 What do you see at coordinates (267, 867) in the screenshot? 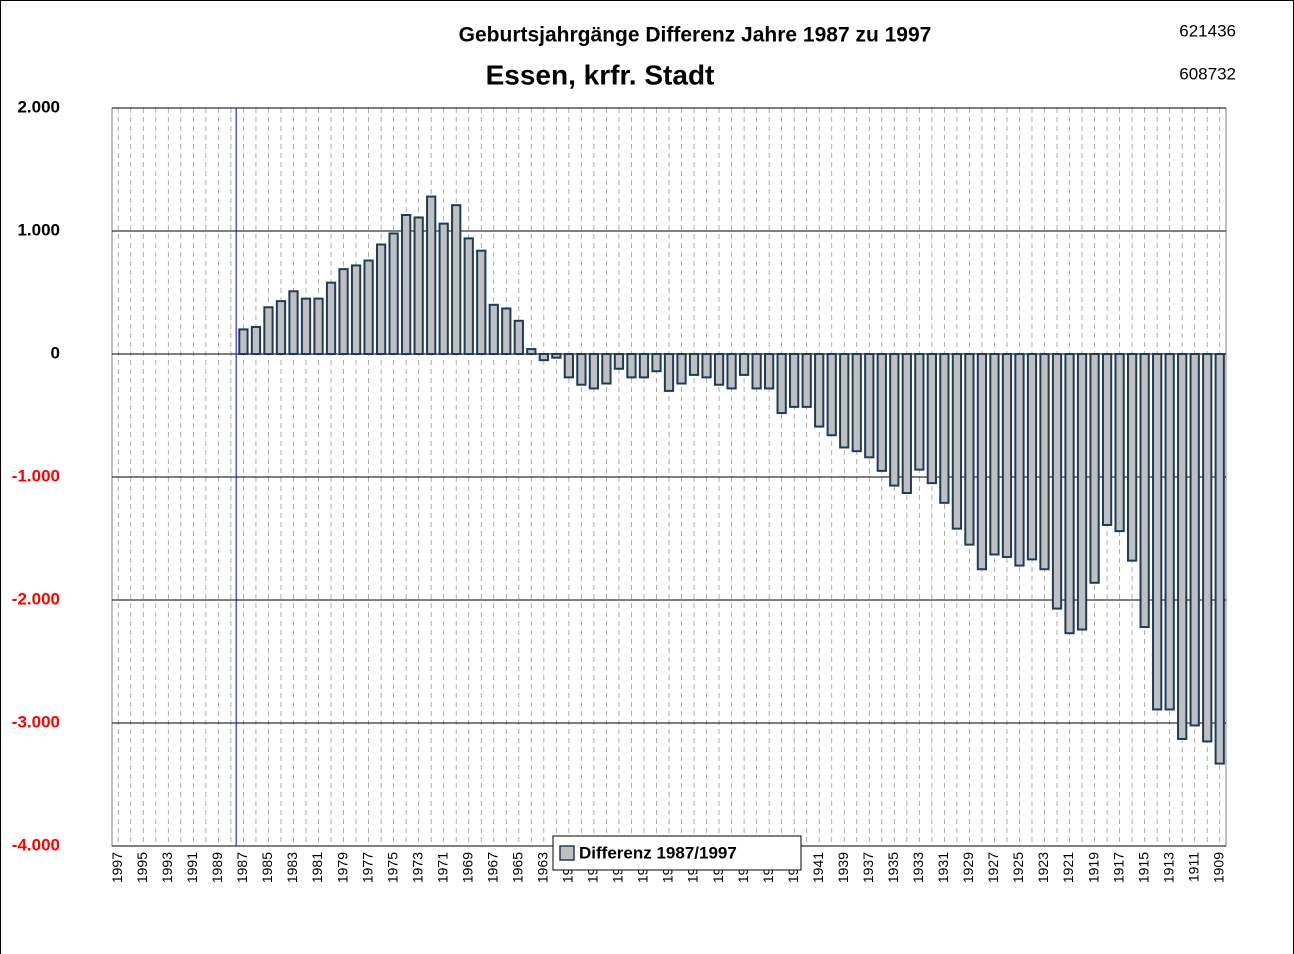
I see `x-tick-label: 1985` at bounding box center [267, 867].